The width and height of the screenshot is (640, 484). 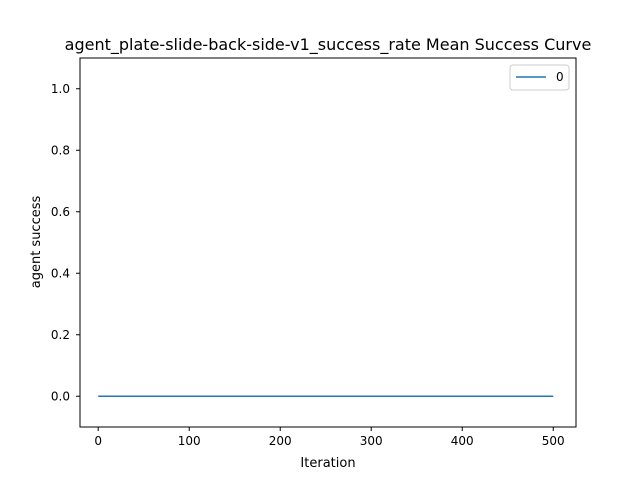 I want to click on y-tick-label: 0.0, so click(x=60, y=396).